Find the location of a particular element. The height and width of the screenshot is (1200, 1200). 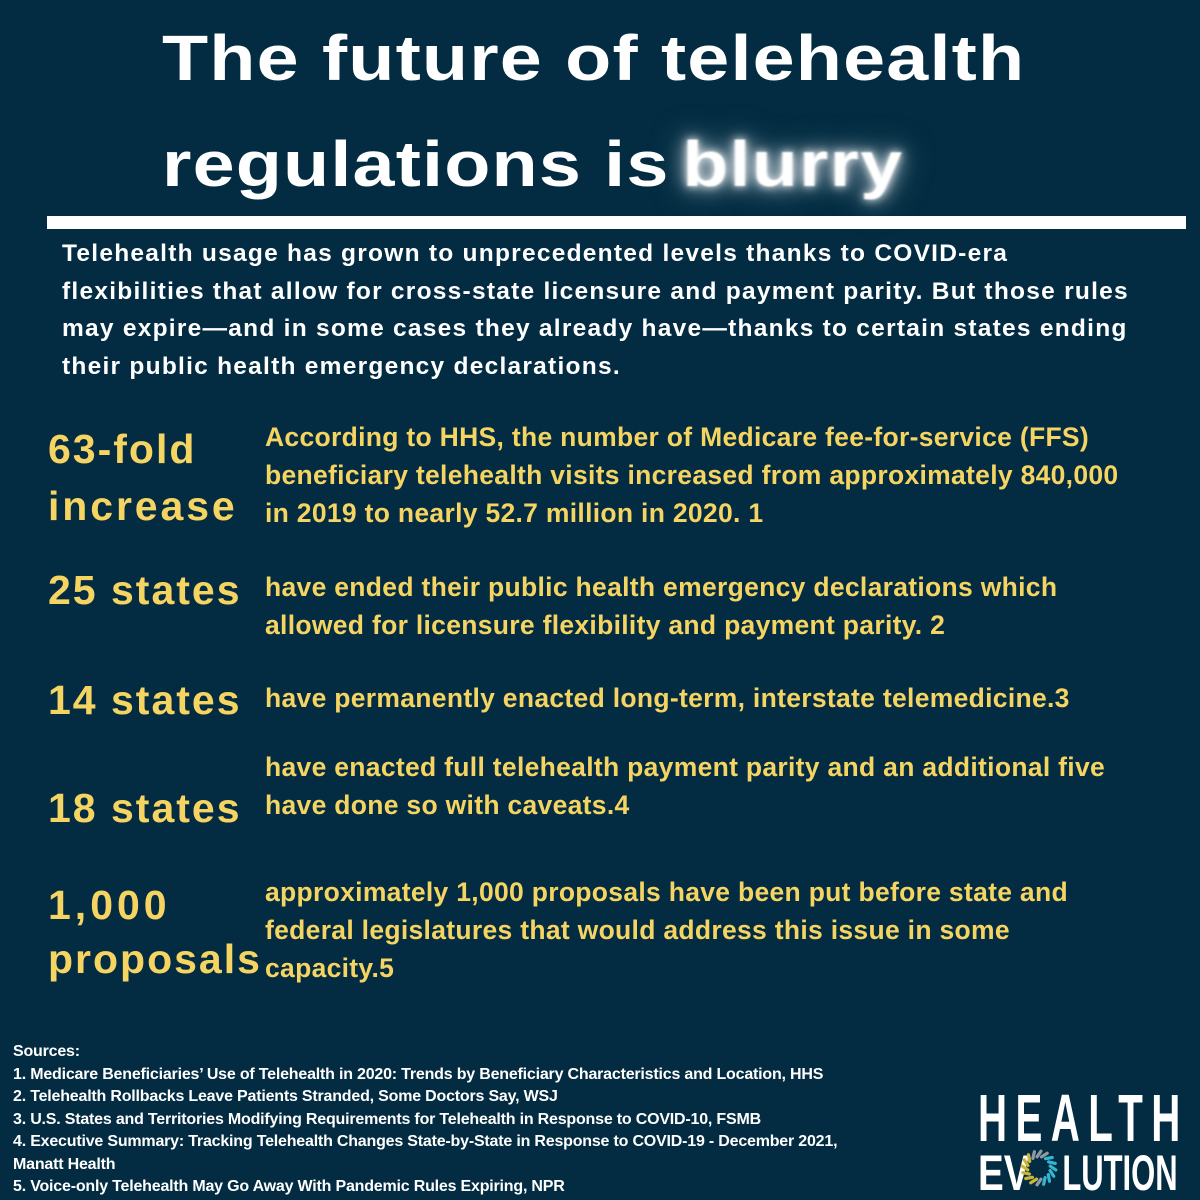

svg-text: LUTION is located at coordinates (1119, 1168).